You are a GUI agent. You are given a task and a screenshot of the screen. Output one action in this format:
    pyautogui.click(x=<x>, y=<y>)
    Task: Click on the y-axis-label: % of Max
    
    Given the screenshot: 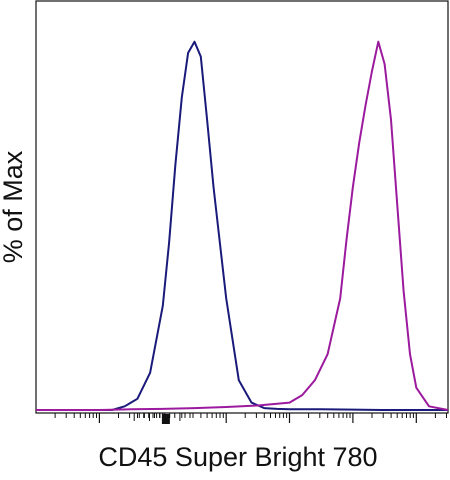 What is the action you would take?
    pyautogui.click(x=14, y=206)
    